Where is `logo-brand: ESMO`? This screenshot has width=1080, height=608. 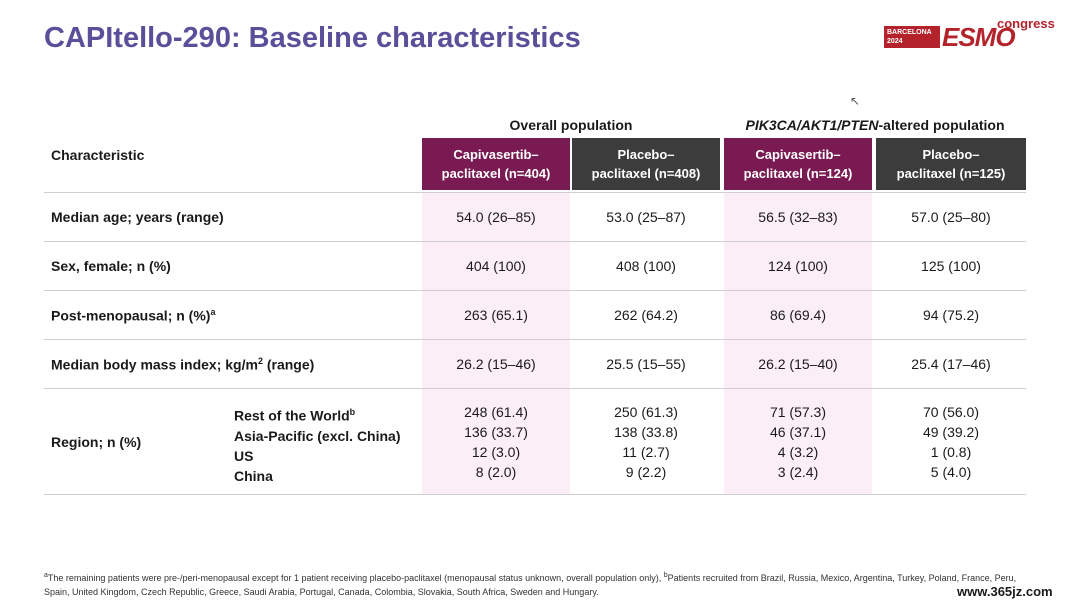
logo-brand: ESMO is located at coordinates (979, 37).